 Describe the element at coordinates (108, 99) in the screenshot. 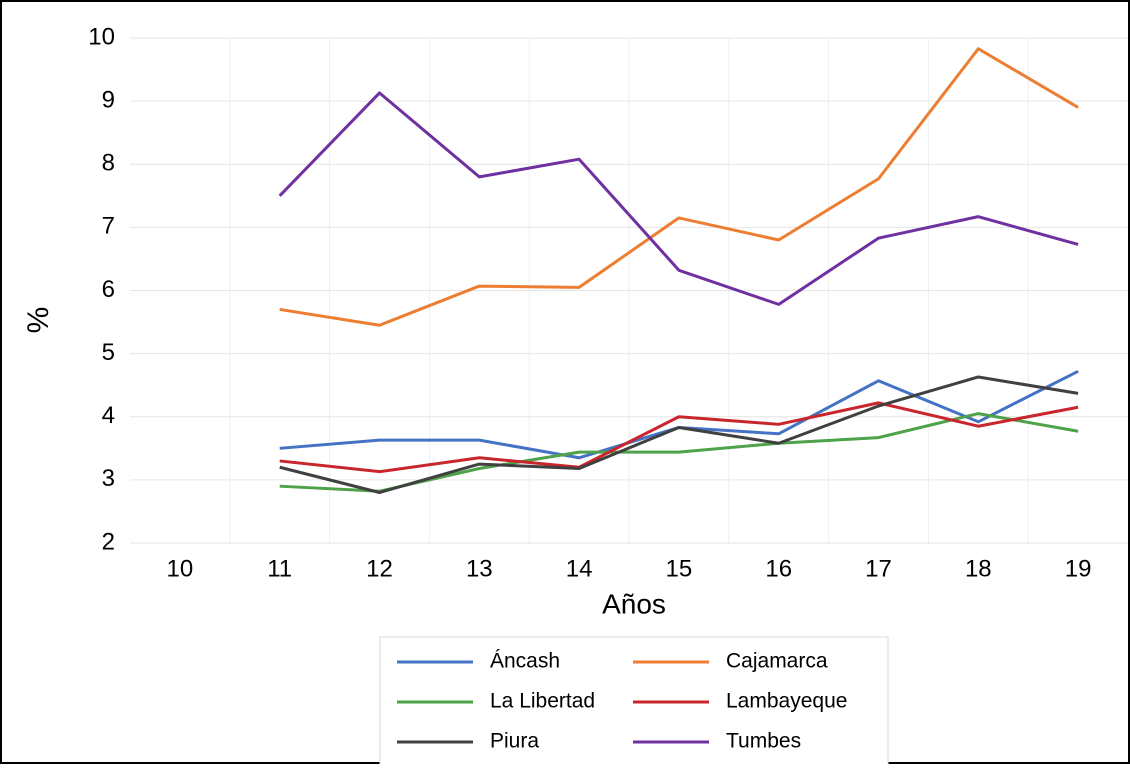

I see `y-tick-label: 9` at that location.